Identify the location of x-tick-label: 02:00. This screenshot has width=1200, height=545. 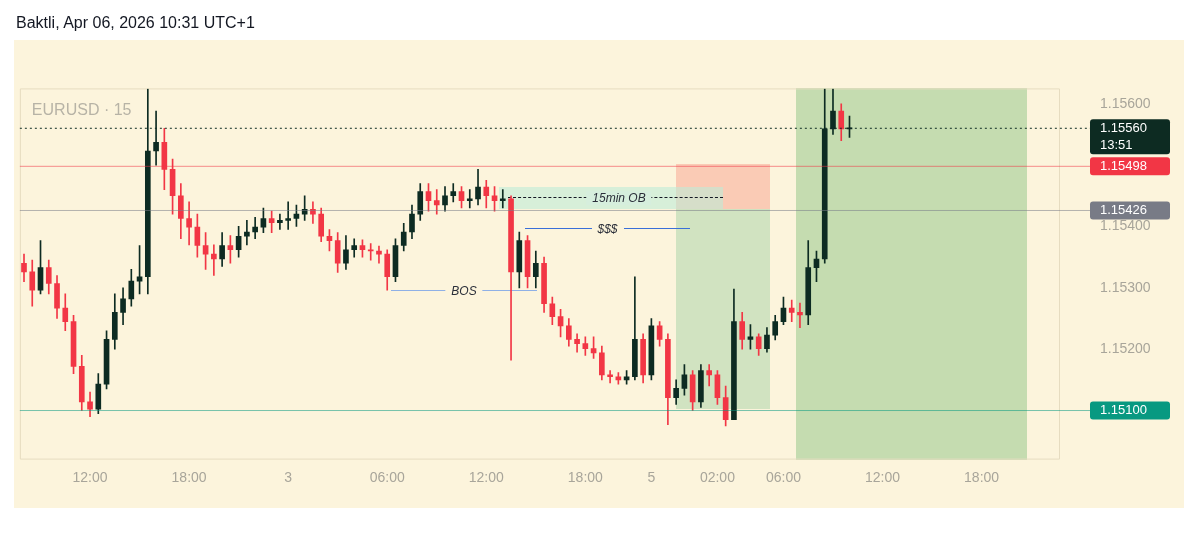
(717, 476).